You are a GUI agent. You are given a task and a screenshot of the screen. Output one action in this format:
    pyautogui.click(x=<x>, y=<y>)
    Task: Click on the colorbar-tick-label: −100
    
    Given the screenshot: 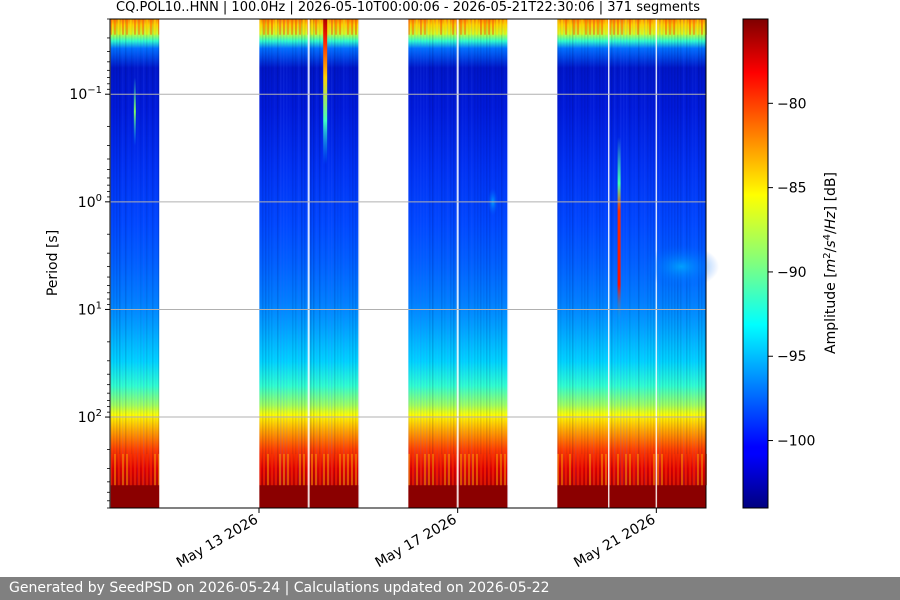 What is the action you would take?
    pyautogui.click(x=796, y=442)
    